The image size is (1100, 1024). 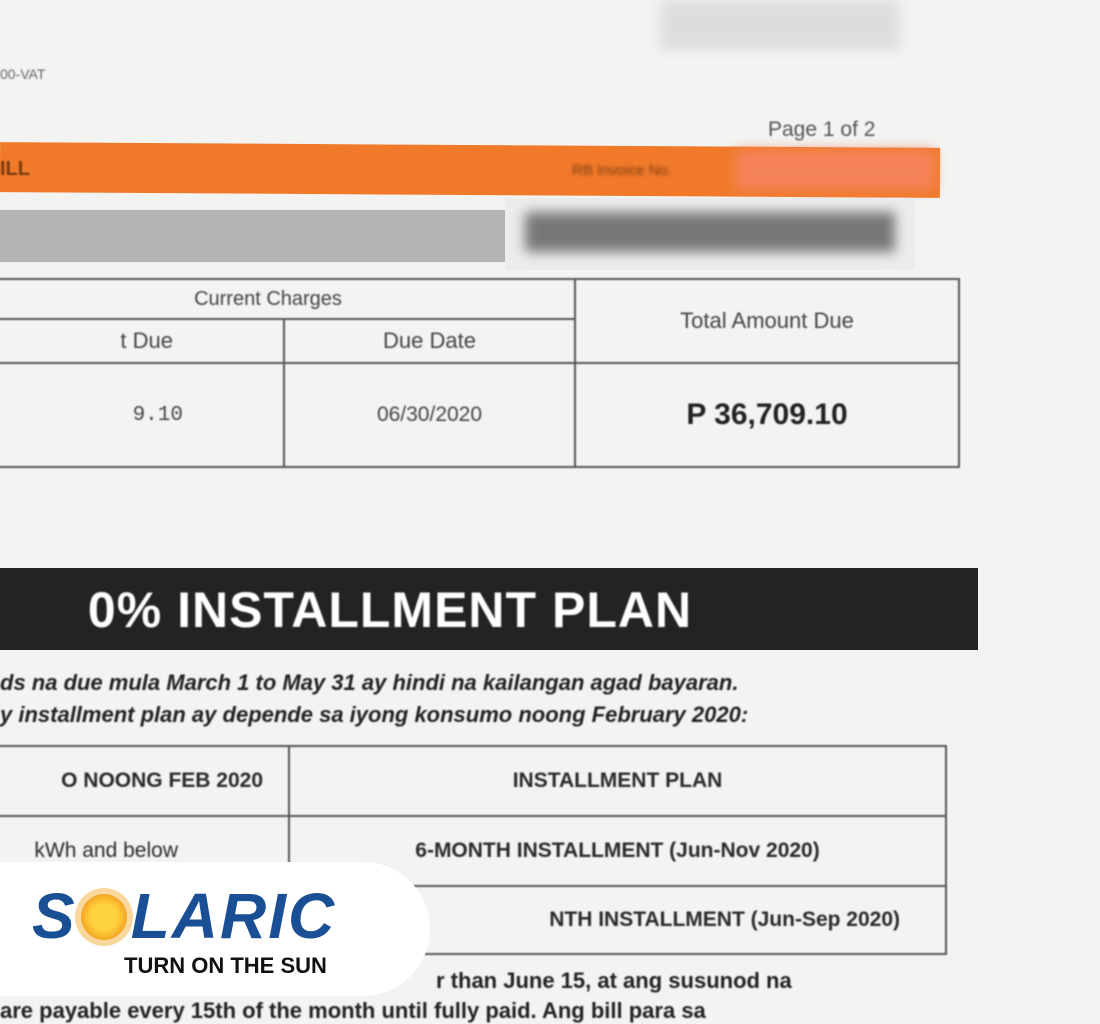 I want to click on plan-header-plan: INSTALLMENT PLAN, so click(x=617, y=781).